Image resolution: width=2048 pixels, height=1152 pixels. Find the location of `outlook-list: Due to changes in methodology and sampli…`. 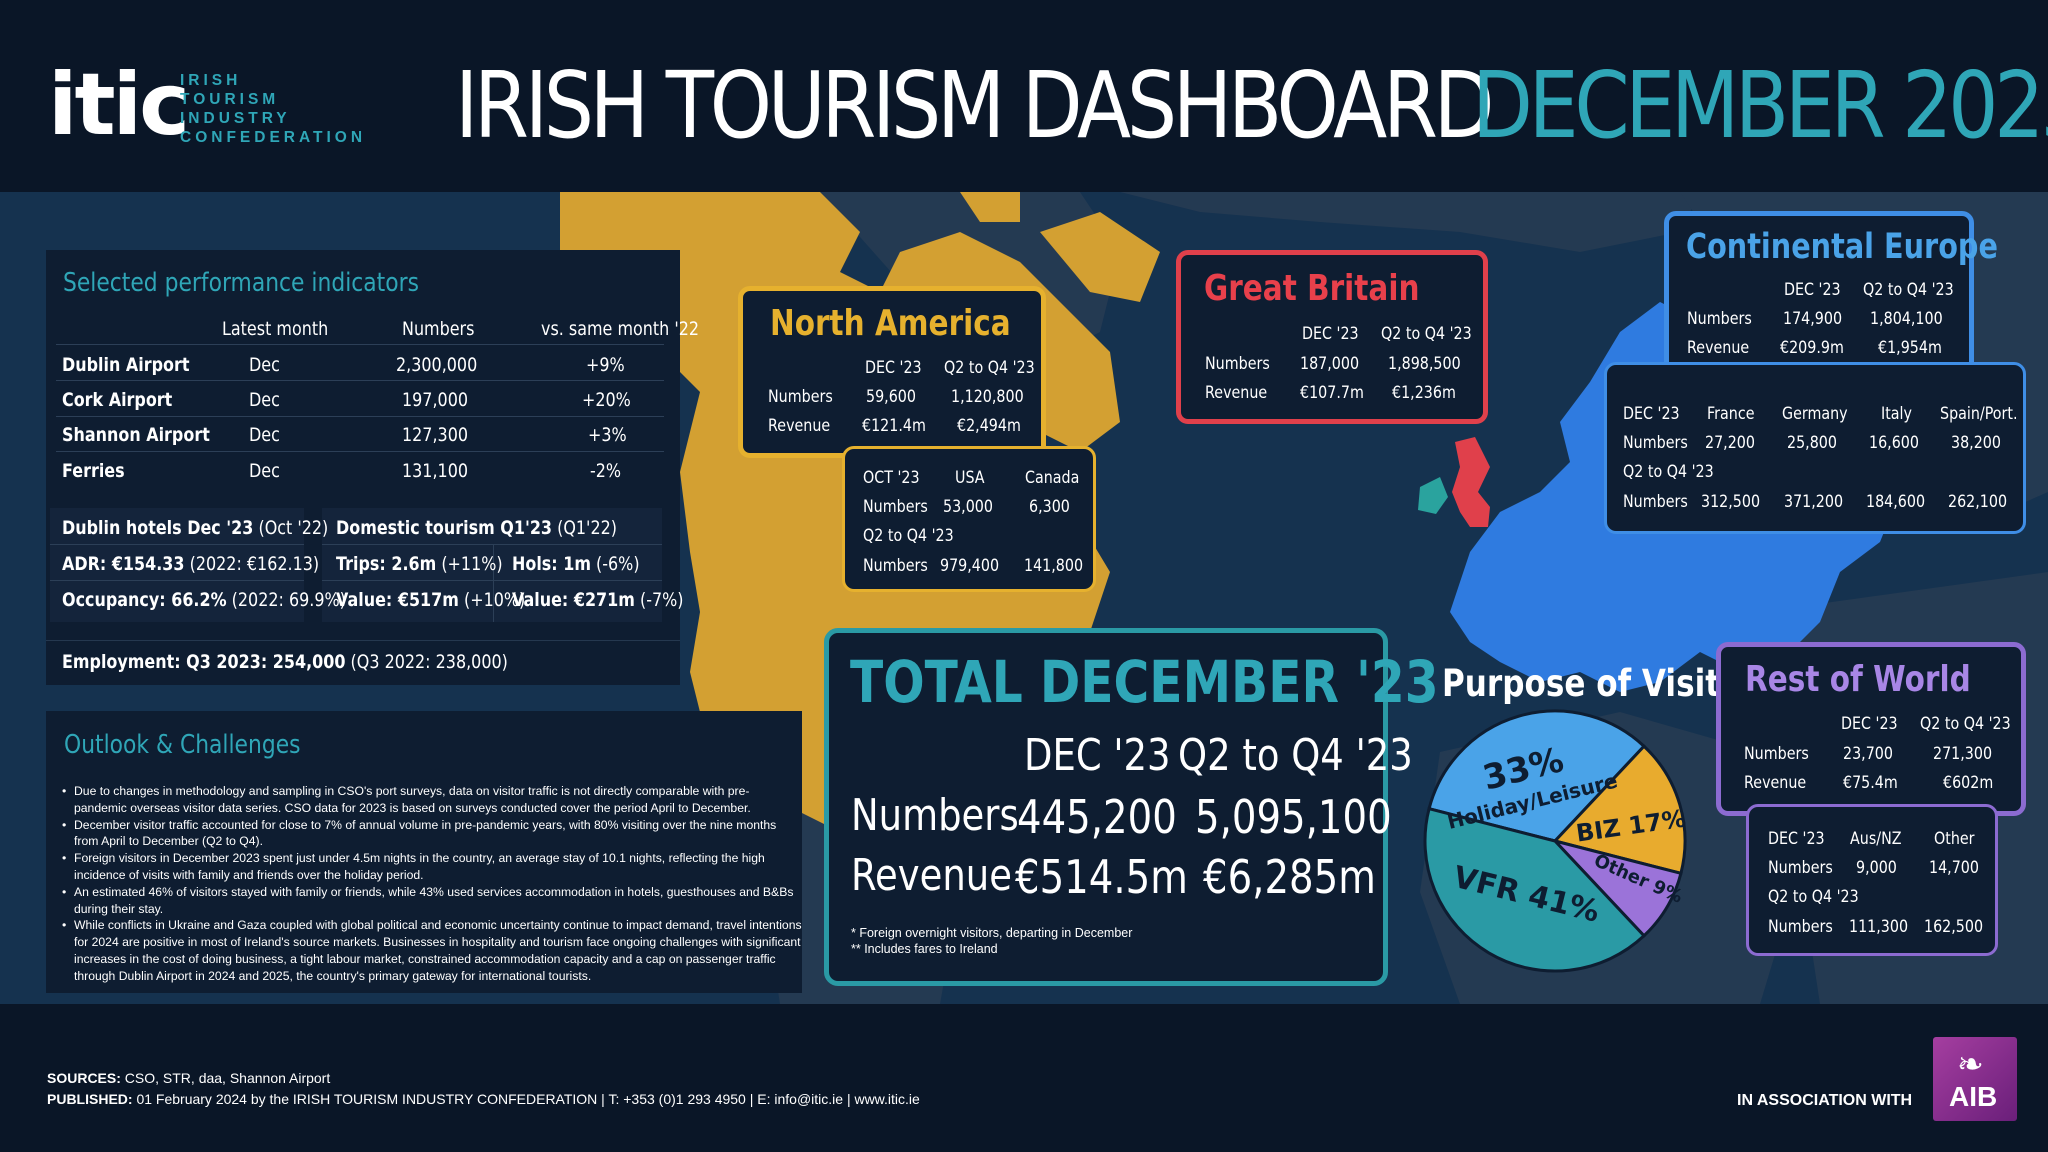

outlook-list: Due to changes in methodology and sampli… is located at coordinates (432, 884).